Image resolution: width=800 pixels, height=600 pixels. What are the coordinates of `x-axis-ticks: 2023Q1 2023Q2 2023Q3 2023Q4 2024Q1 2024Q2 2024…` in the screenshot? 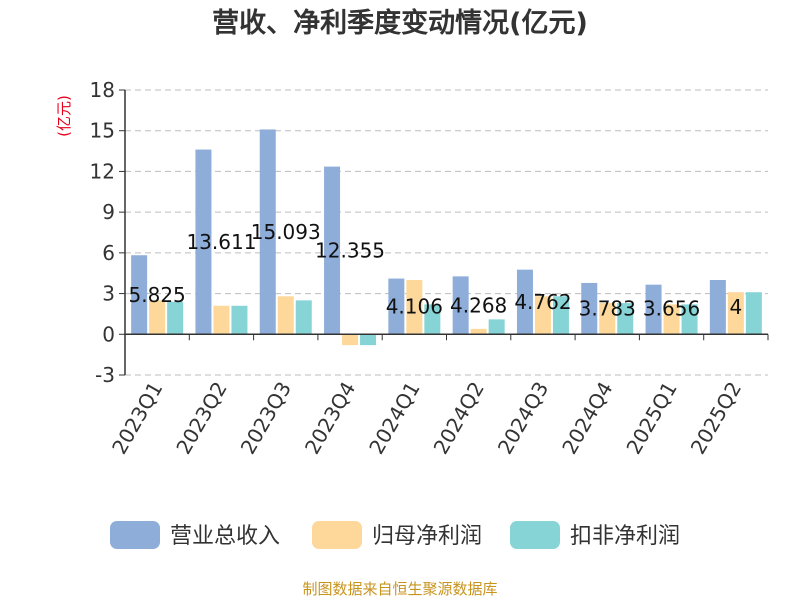 It's located at (426, 418).